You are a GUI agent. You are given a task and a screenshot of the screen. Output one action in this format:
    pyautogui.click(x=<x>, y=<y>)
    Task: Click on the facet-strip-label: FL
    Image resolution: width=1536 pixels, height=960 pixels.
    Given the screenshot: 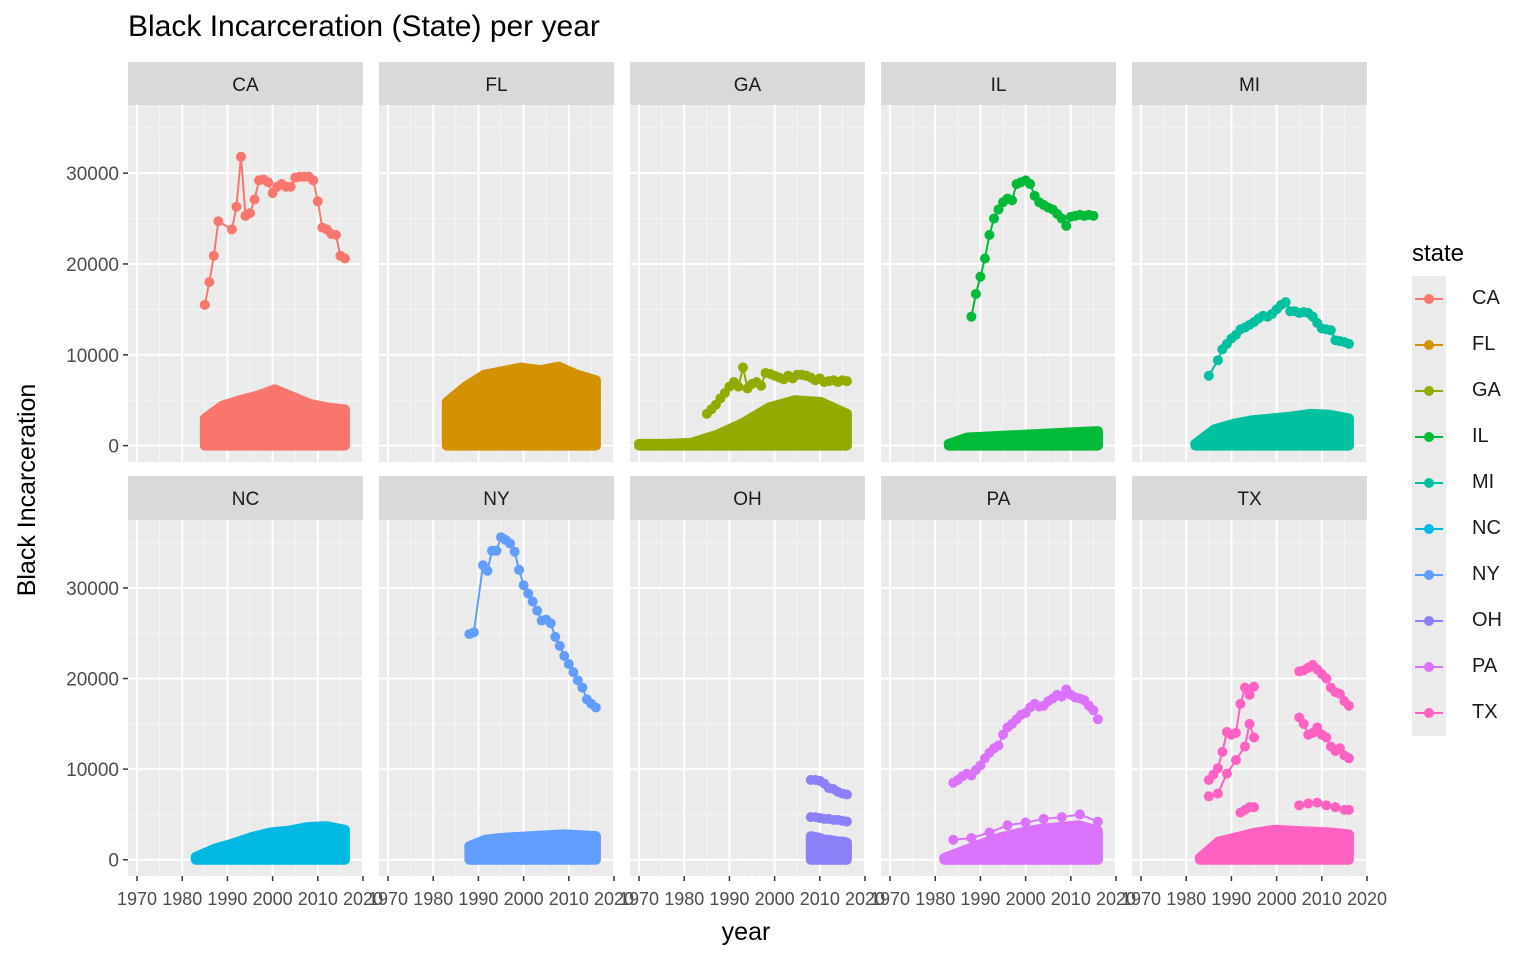 What is the action you would take?
    pyautogui.click(x=496, y=85)
    